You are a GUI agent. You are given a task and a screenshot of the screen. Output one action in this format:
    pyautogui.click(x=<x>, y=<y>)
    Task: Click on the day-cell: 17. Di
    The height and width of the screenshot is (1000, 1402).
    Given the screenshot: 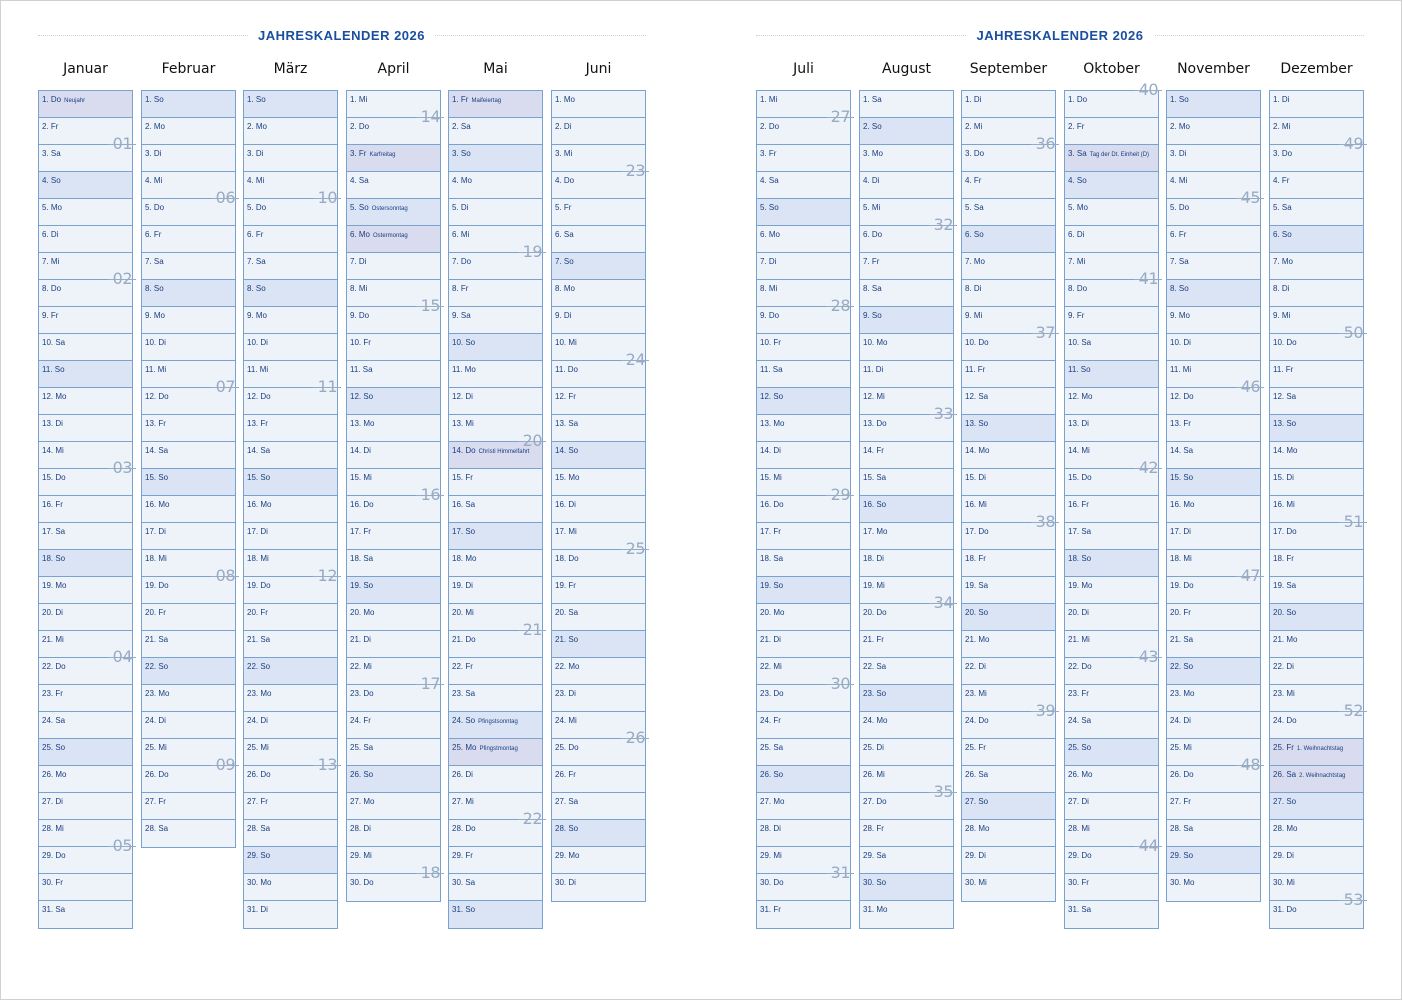 What is the action you would take?
    pyautogui.click(x=188, y=536)
    